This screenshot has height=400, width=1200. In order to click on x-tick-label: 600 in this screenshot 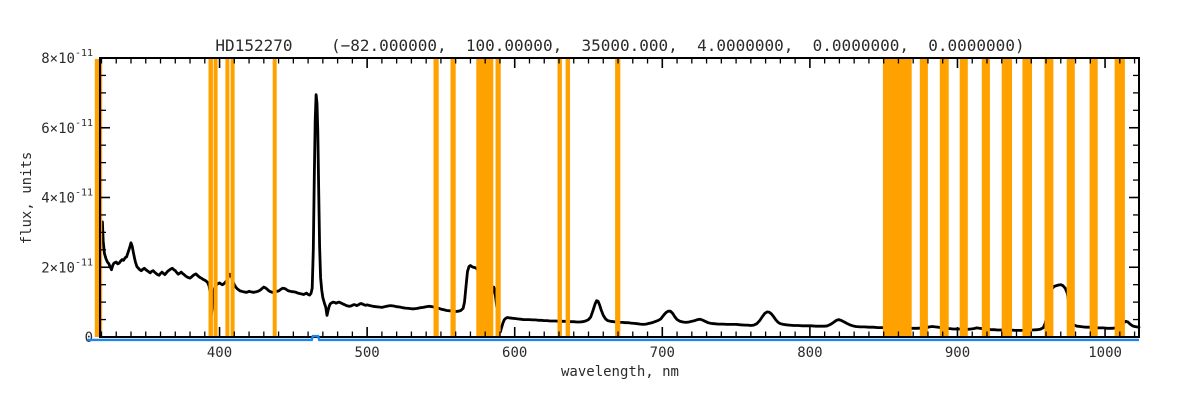, I will do `click(514, 353)`.